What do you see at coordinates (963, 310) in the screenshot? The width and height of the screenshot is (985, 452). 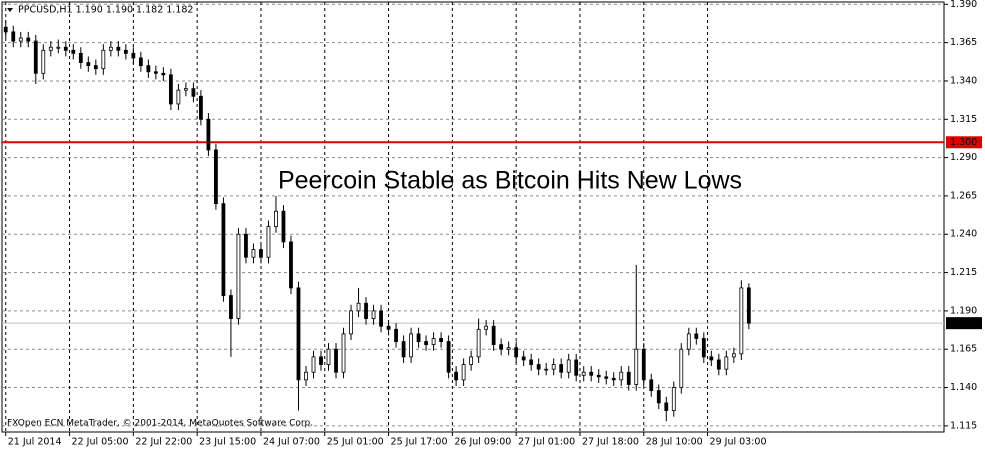 I see `y-tick-label: 1.190` at bounding box center [963, 310].